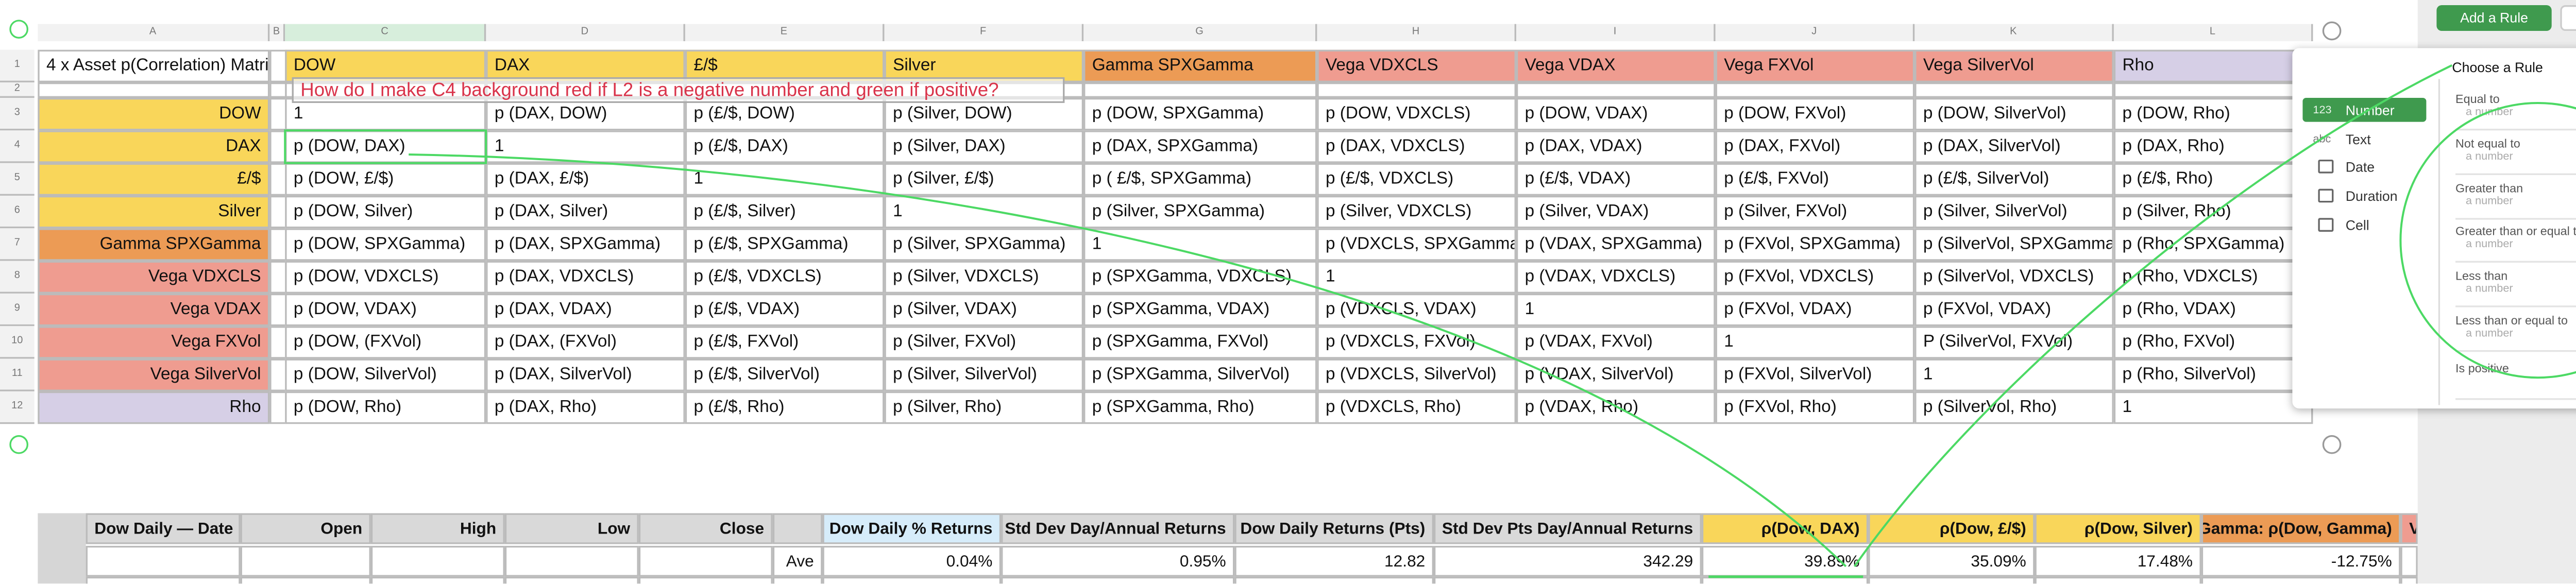 This screenshot has width=2576, height=584. What do you see at coordinates (17, 244) in the screenshot?
I see `row-number: 7` at bounding box center [17, 244].